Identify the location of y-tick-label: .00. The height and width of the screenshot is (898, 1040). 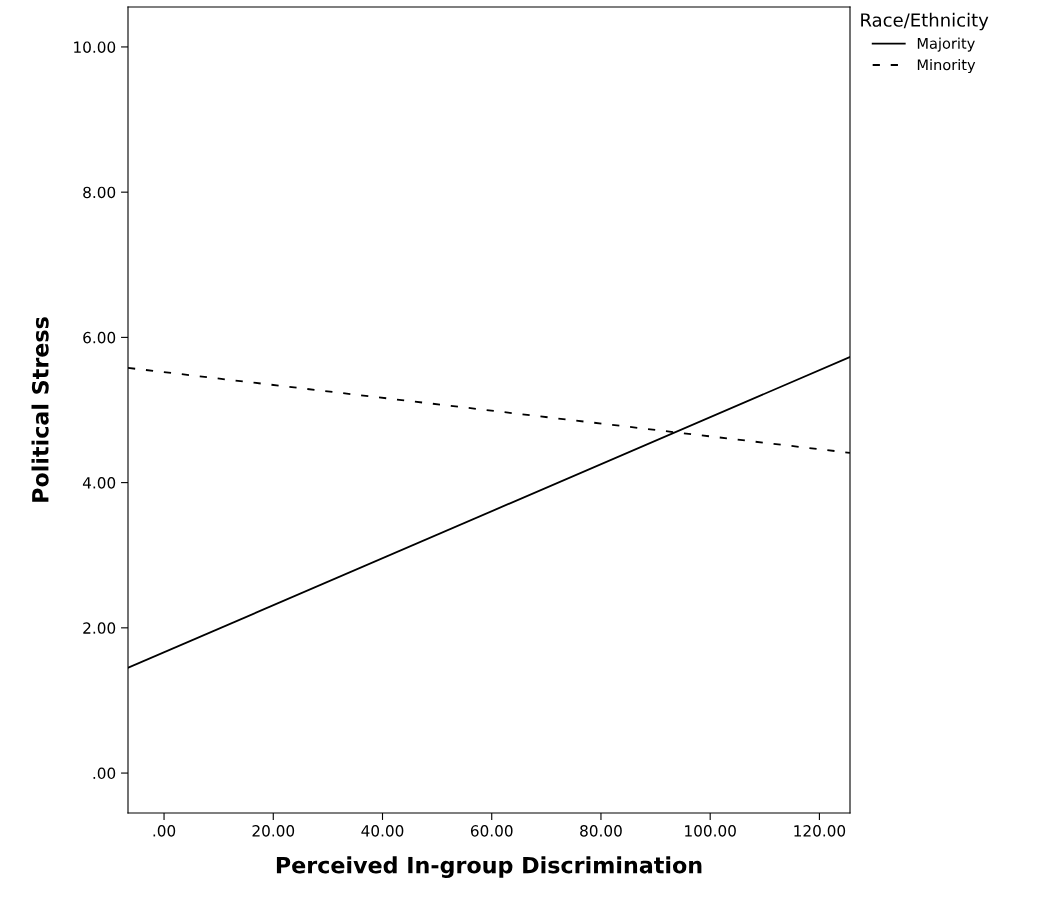
(104, 773).